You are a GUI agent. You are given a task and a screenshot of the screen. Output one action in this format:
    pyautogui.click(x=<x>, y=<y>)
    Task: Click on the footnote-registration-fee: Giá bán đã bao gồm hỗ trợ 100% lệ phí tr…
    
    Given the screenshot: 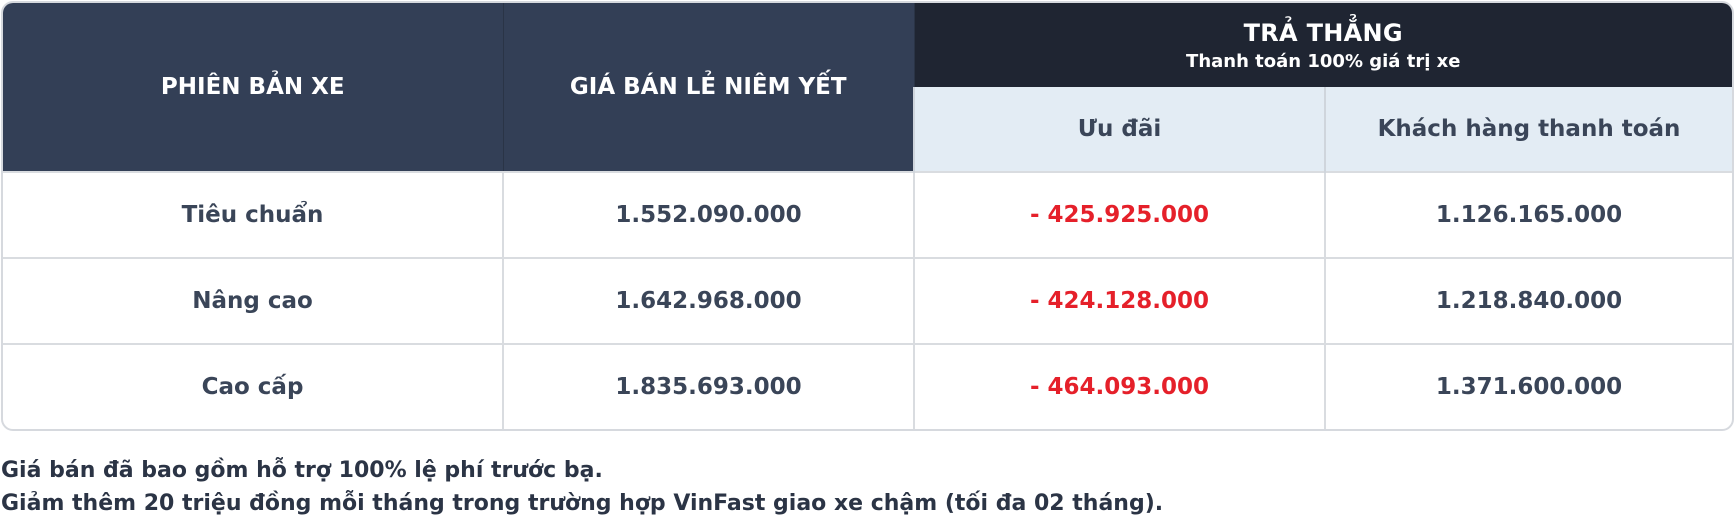 What is the action you would take?
    pyautogui.click(x=302, y=470)
    